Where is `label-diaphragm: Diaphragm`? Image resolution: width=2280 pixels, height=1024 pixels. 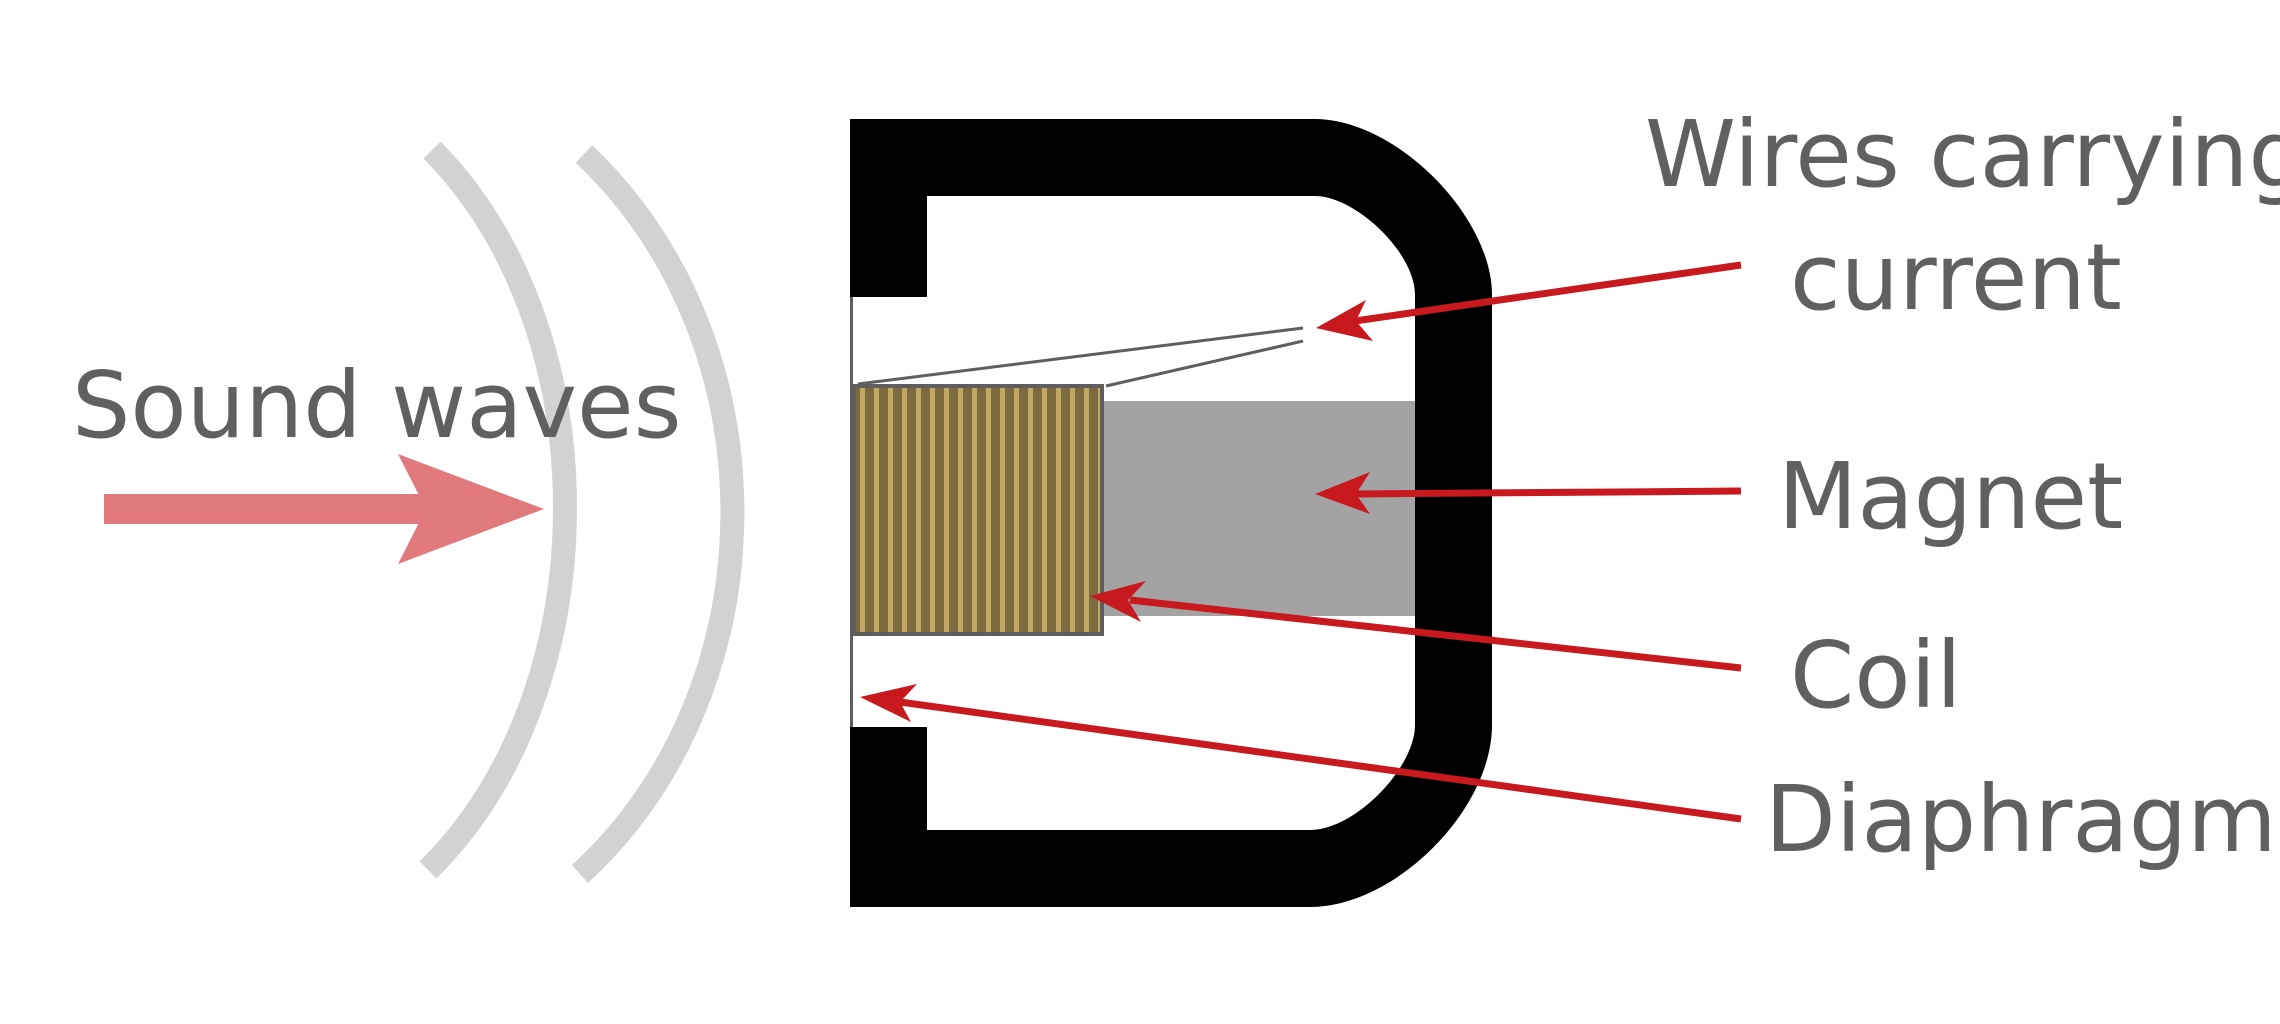 label-diaphragm: Diaphragm is located at coordinates (2021, 819).